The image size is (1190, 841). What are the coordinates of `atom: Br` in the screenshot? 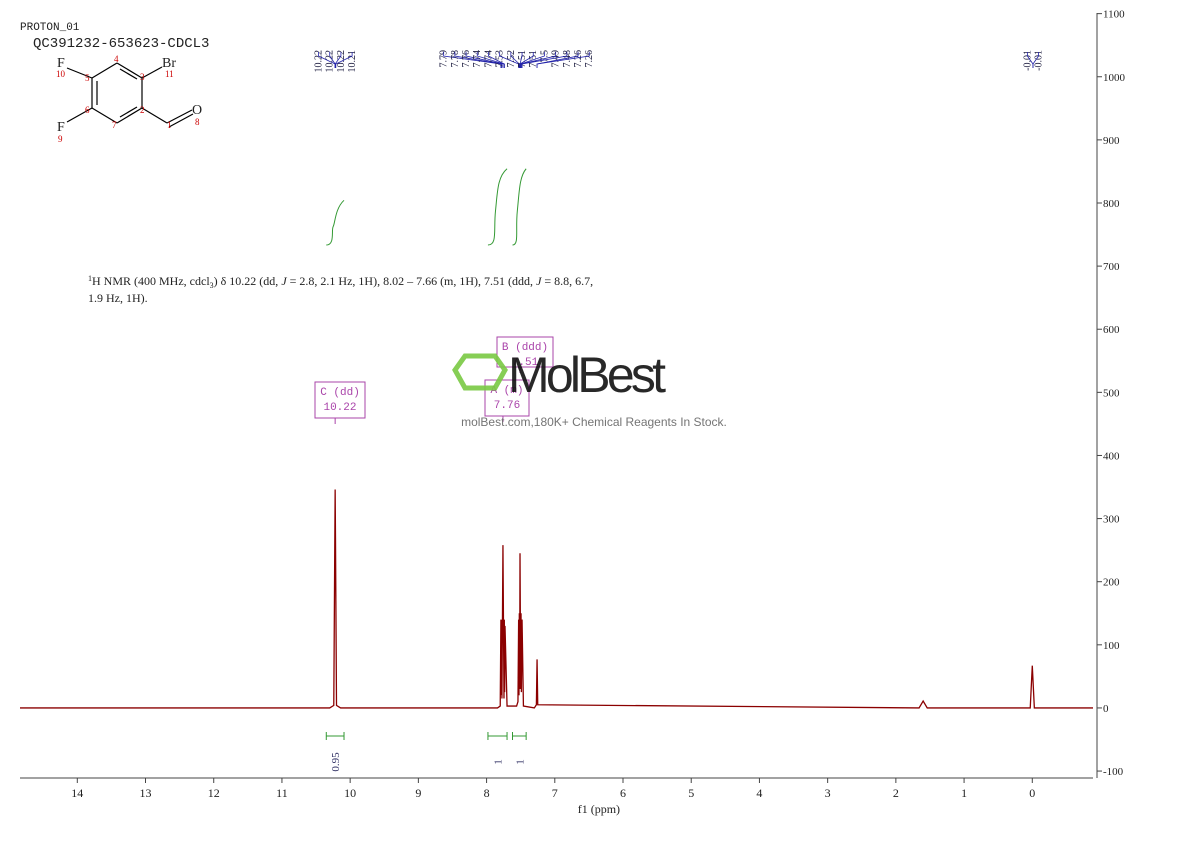 It's located at (169, 63).